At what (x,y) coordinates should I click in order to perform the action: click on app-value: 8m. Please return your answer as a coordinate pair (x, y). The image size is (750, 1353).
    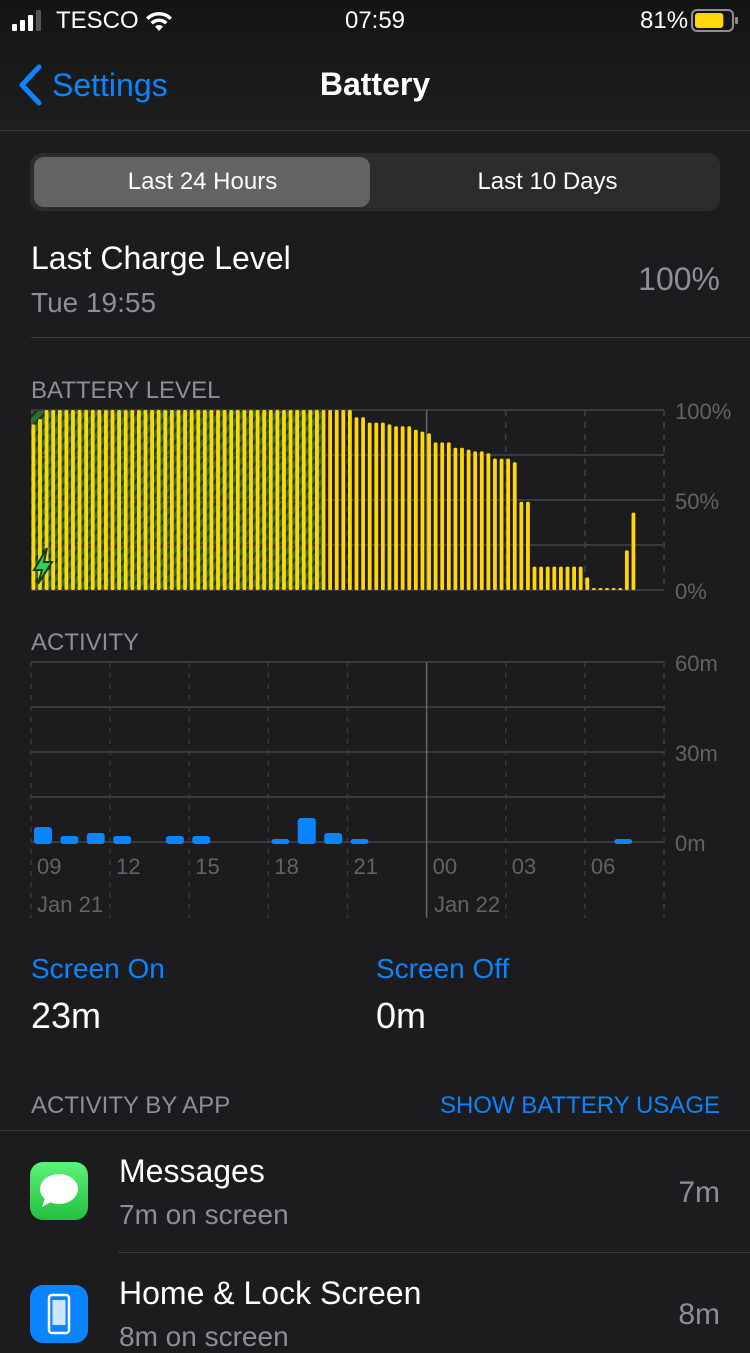
    Looking at the image, I should click on (699, 1314).